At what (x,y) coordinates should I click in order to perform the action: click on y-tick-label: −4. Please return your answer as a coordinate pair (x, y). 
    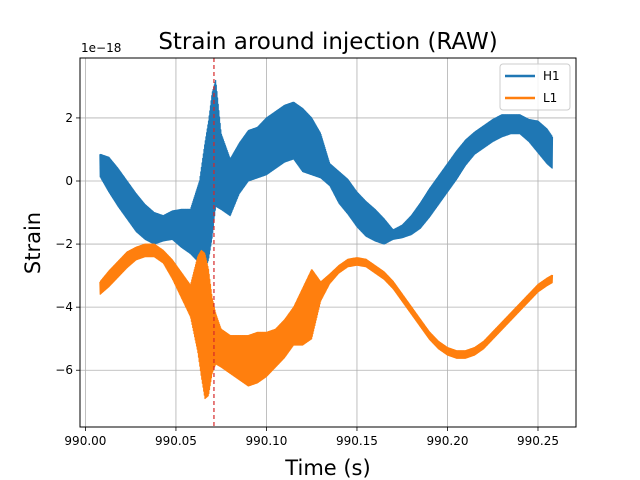
    Looking at the image, I should click on (64, 307).